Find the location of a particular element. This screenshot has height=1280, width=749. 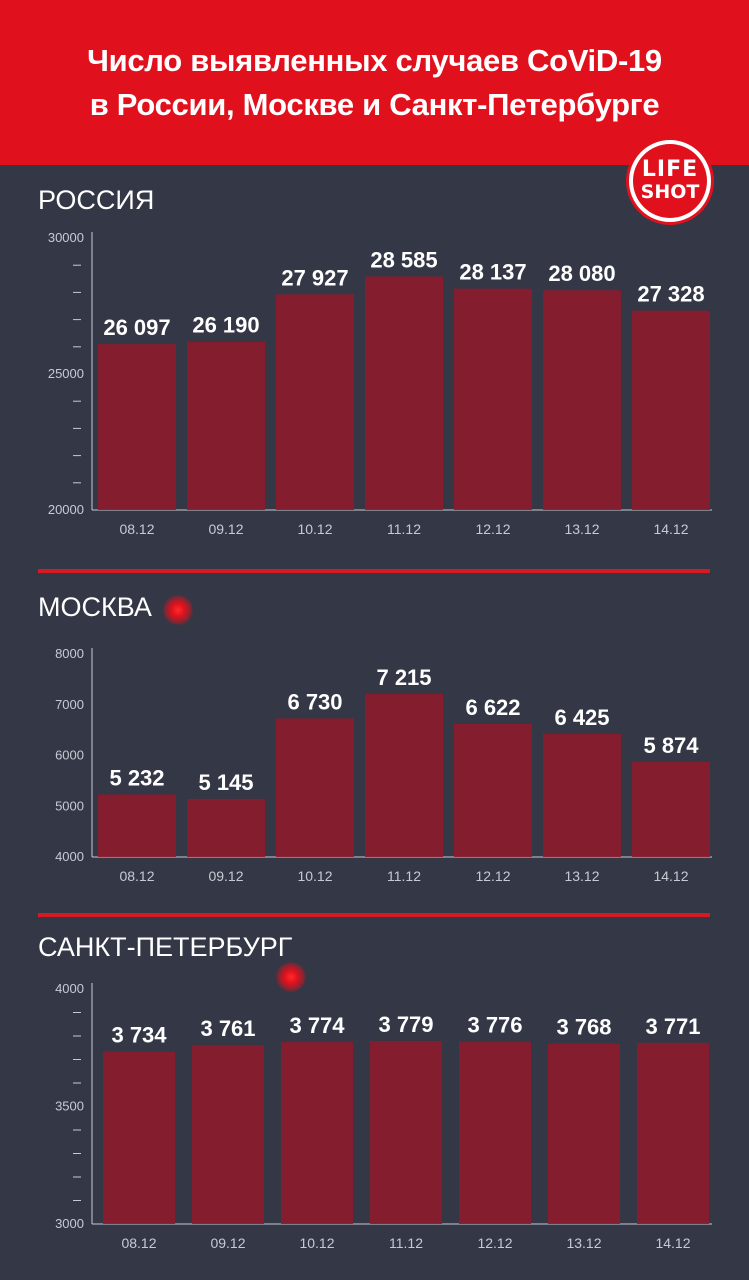

value-label: 26 097 is located at coordinates (136, 327).